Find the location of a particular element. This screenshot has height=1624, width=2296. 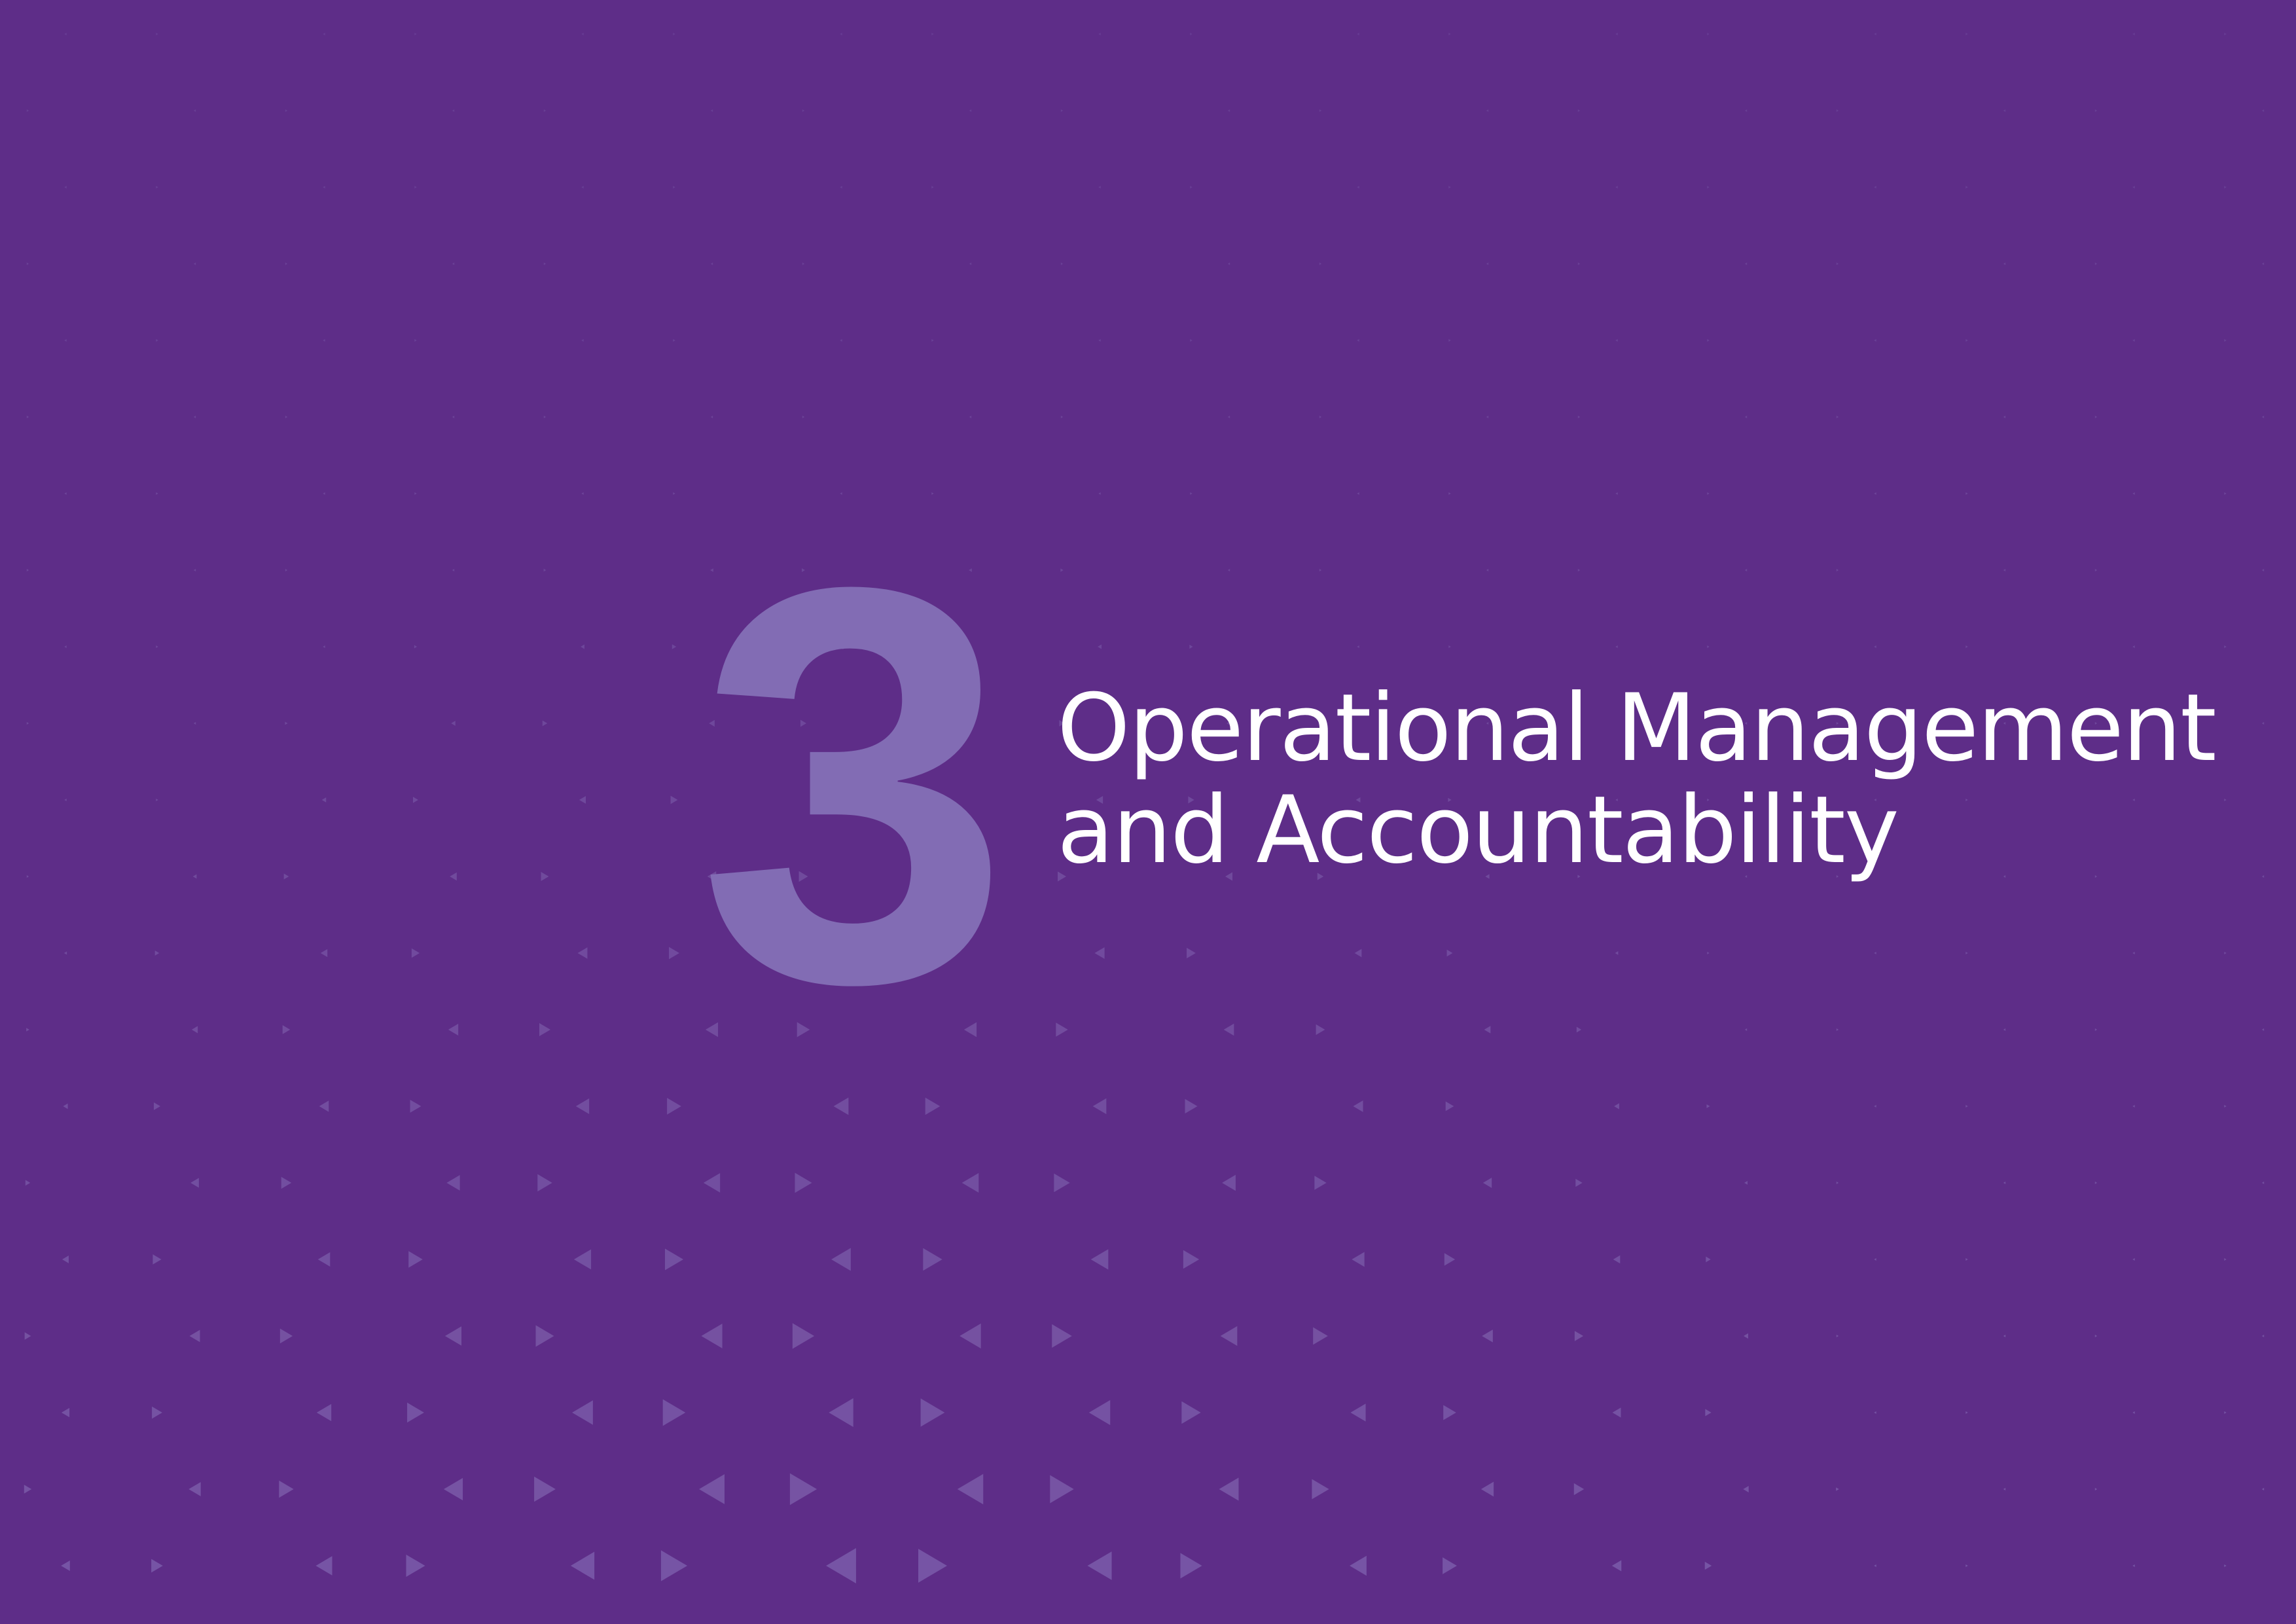

chapter-title-line-1: Operational Management is located at coordinates (1637, 728).